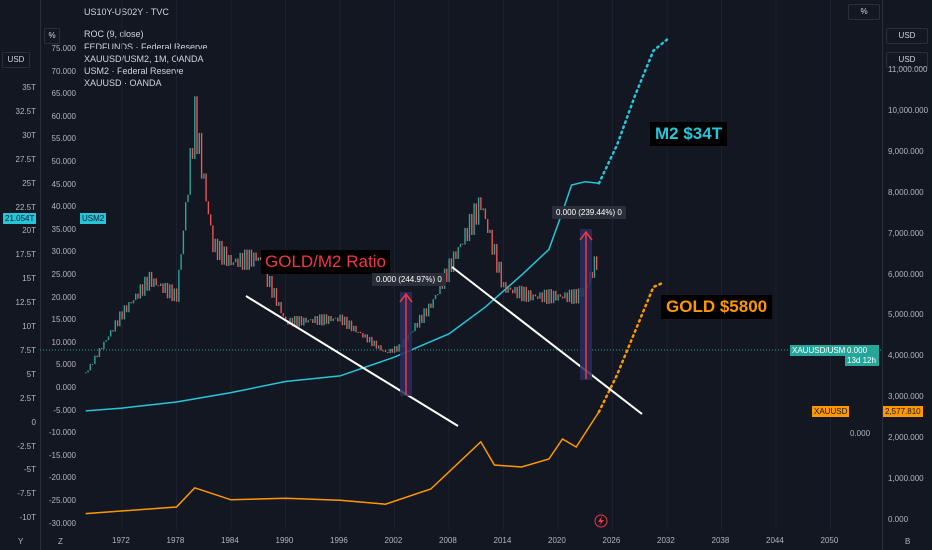 This screenshot has height=550, width=932. I want to click on m2-axis-tick: -10T, so click(27, 518).